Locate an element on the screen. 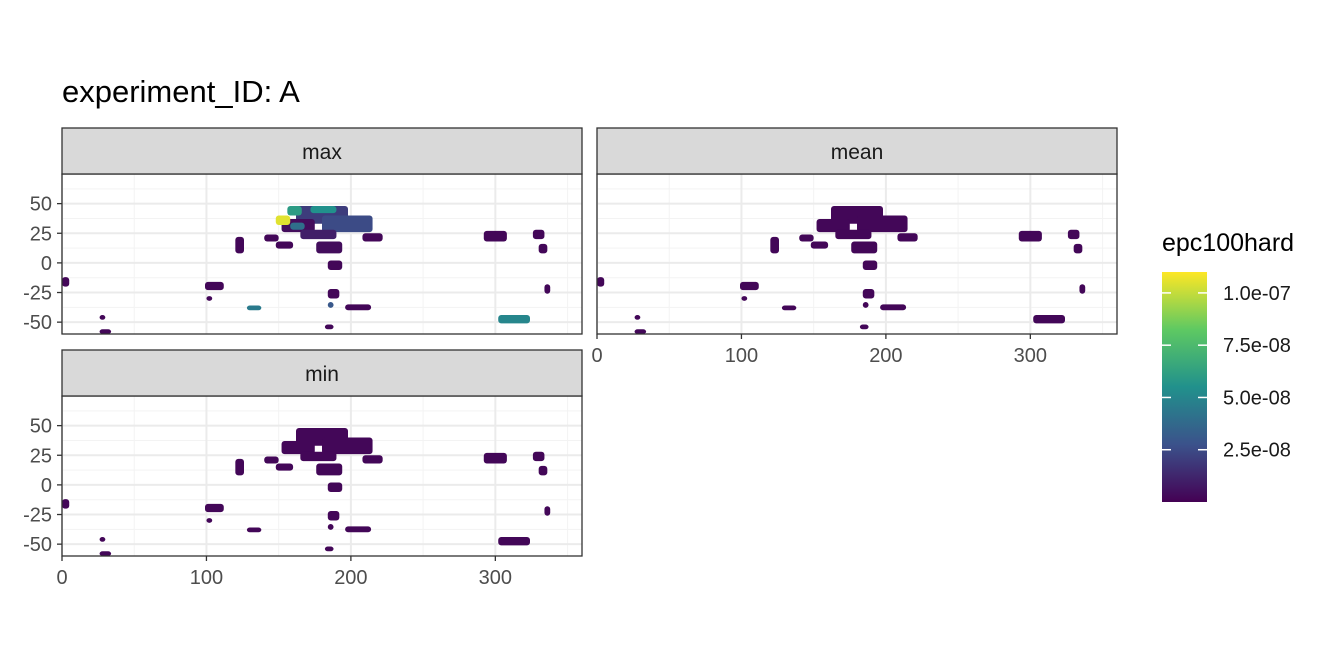  facet-strip is located at coordinates (322, 373).